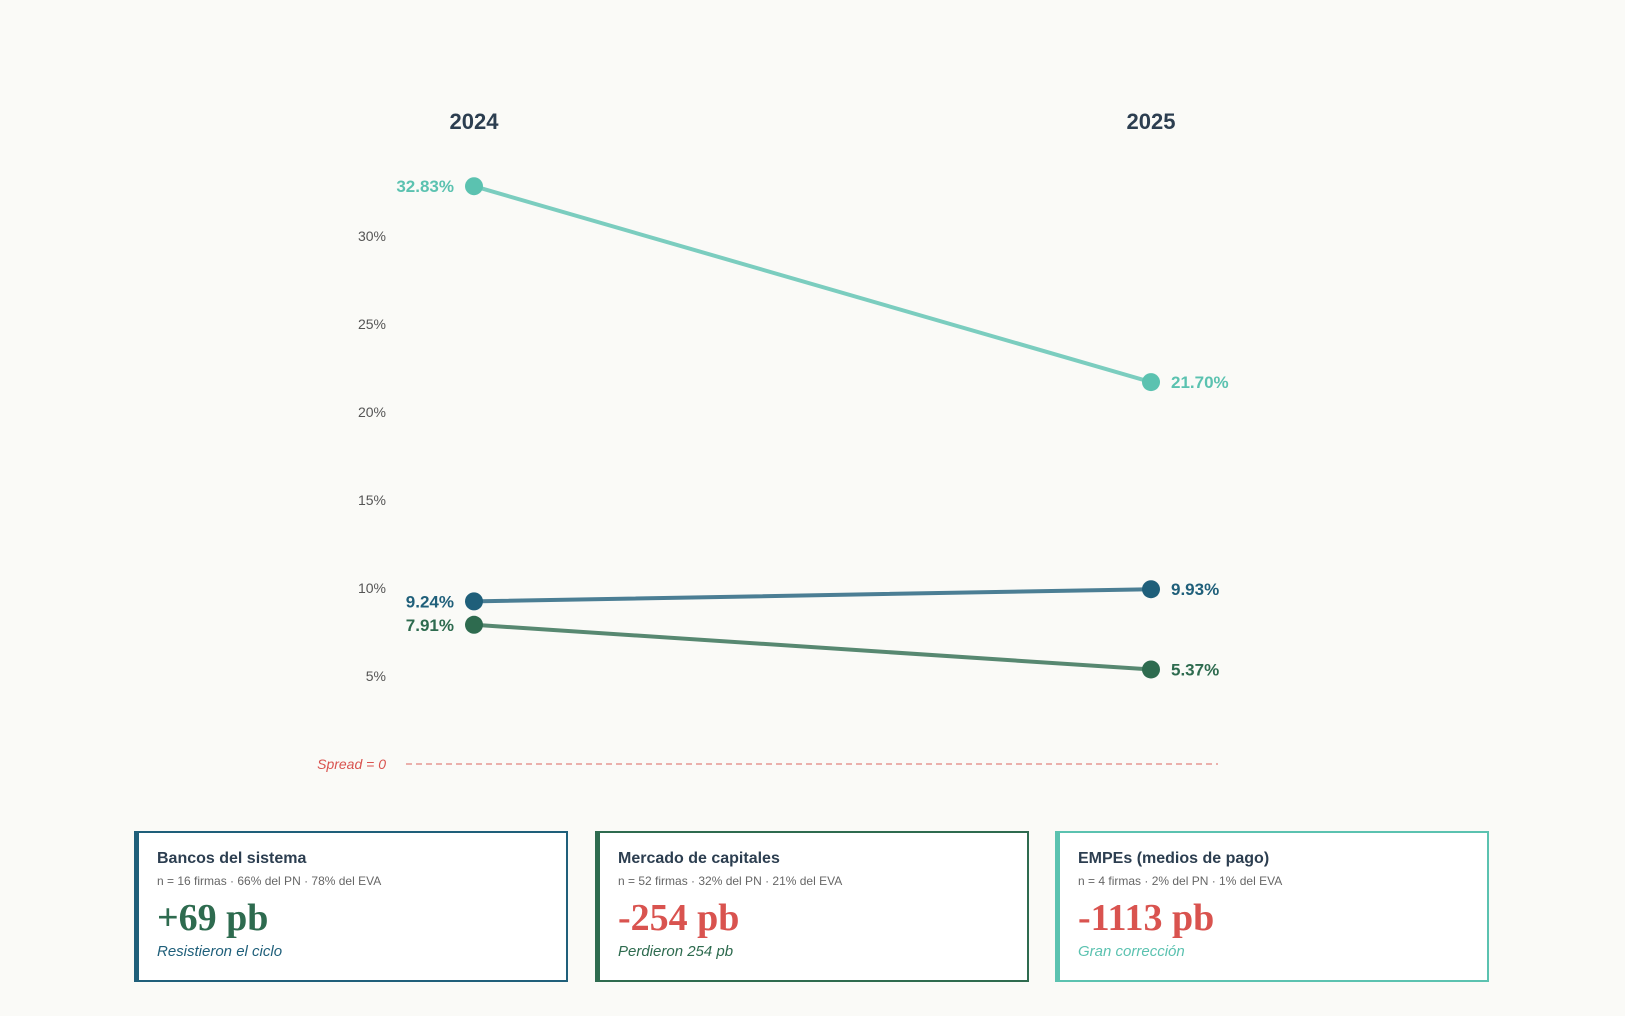  Describe the element at coordinates (372, 412) in the screenshot. I see `y-tick-label: 20%` at that location.